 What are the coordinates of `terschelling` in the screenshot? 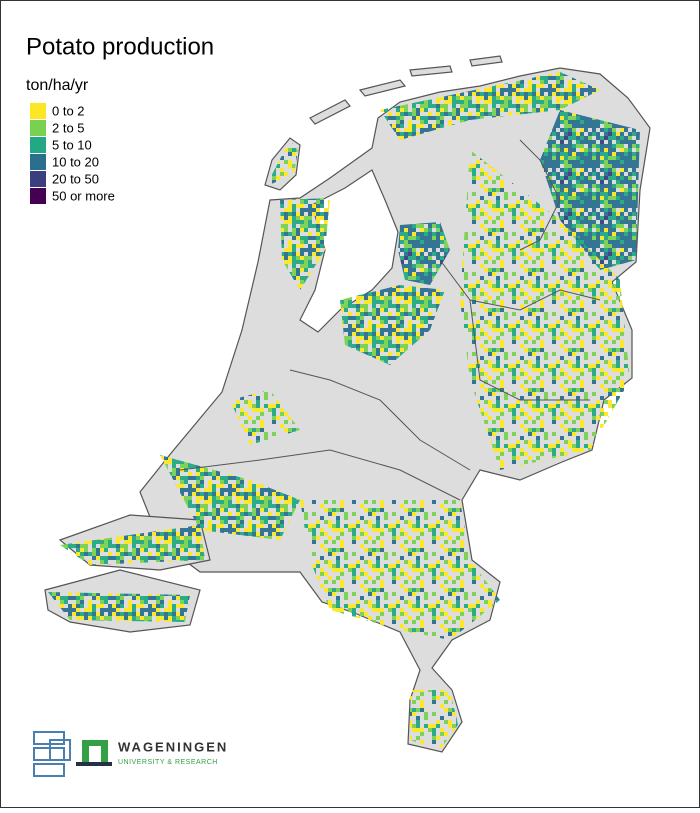 It's located at (382, 88).